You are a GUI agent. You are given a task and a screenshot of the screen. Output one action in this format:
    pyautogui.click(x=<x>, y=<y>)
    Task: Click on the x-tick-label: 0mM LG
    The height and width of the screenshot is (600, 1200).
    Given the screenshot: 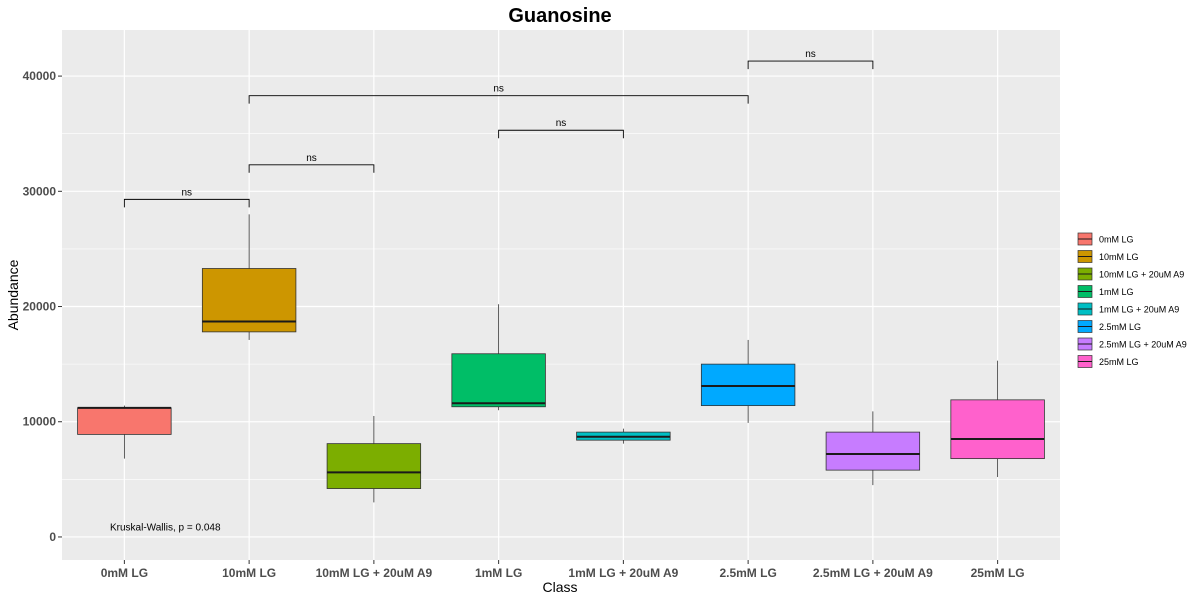 What is the action you would take?
    pyautogui.click(x=124, y=573)
    